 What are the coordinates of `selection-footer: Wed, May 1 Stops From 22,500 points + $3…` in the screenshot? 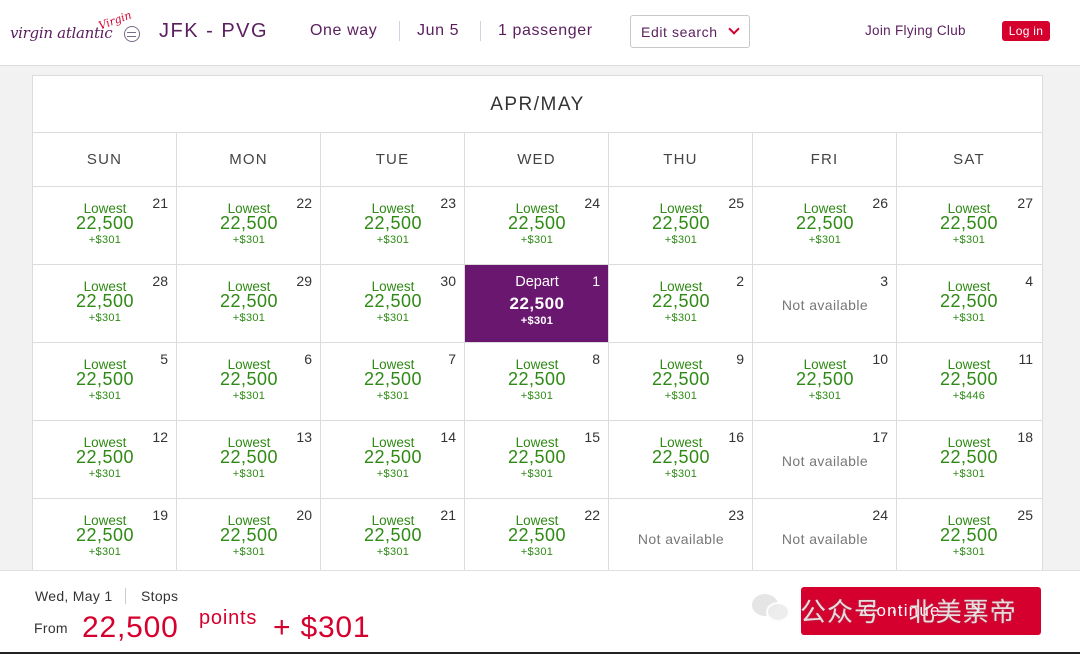 It's located at (540, 612).